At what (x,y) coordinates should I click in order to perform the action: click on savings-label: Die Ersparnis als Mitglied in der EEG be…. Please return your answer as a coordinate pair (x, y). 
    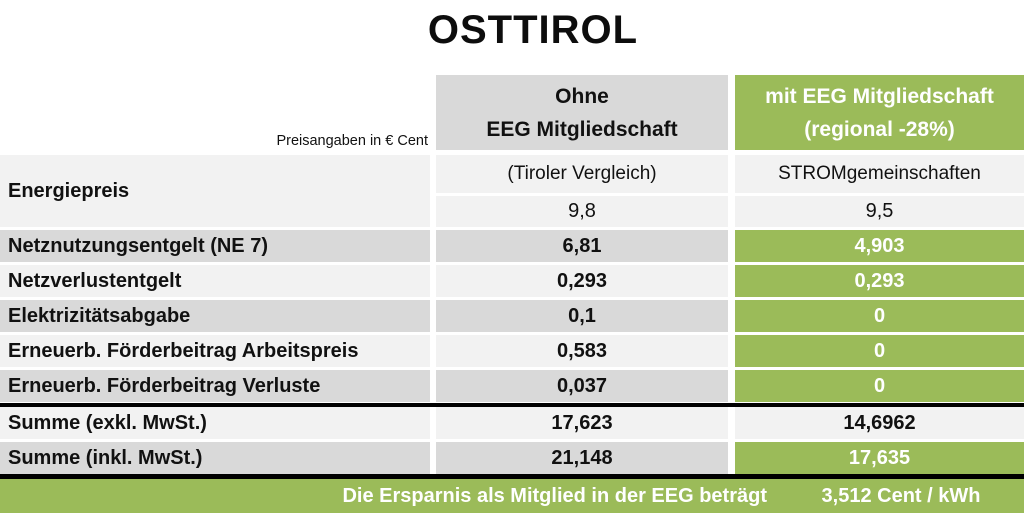
    Looking at the image, I should click on (554, 496).